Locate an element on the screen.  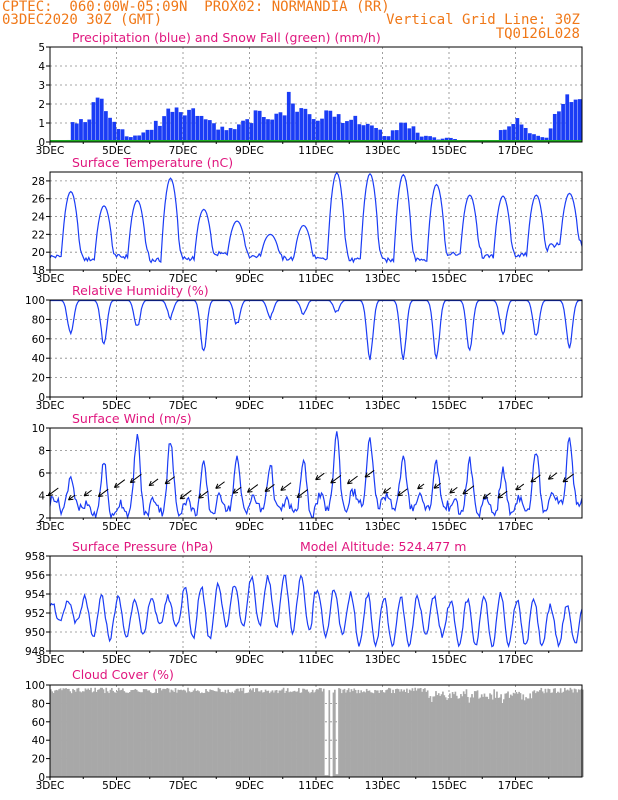
wind-xtick-label: 17DEC is located at coordinates (515, 527).